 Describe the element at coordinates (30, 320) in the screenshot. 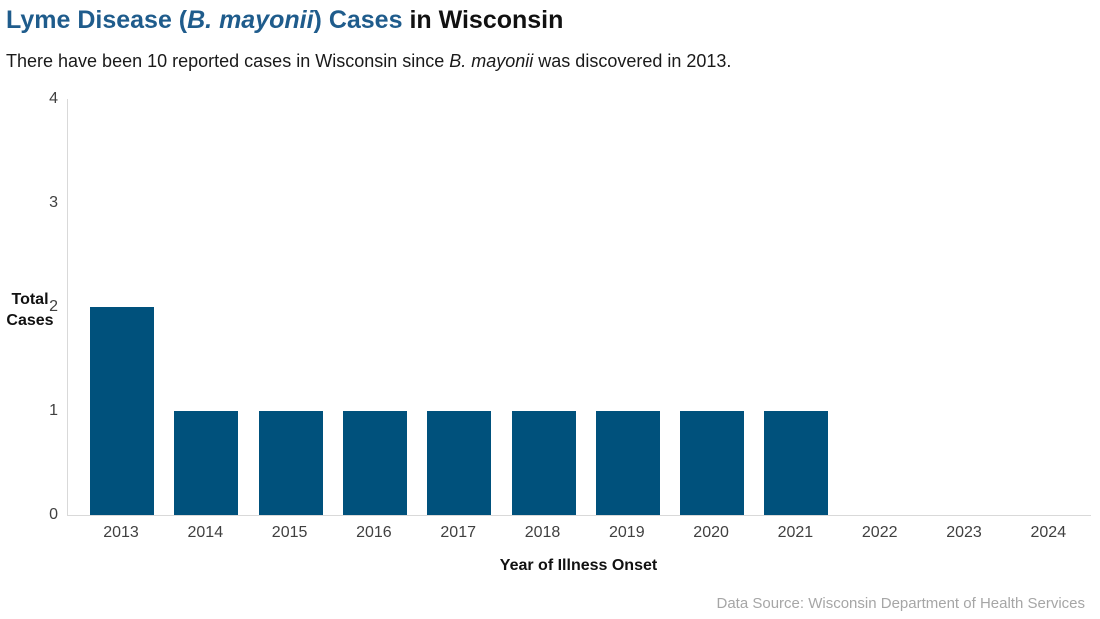

I see `y-axis-title-line: Cases` at that location.